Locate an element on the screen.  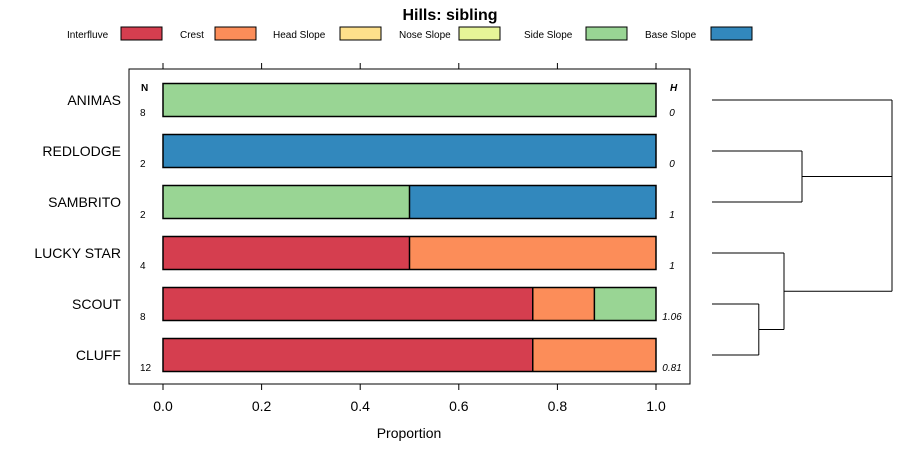
x-axis: 0.0 0.2 0.4 0.6 0.8 1.0 is located at coordinates (409, 399).